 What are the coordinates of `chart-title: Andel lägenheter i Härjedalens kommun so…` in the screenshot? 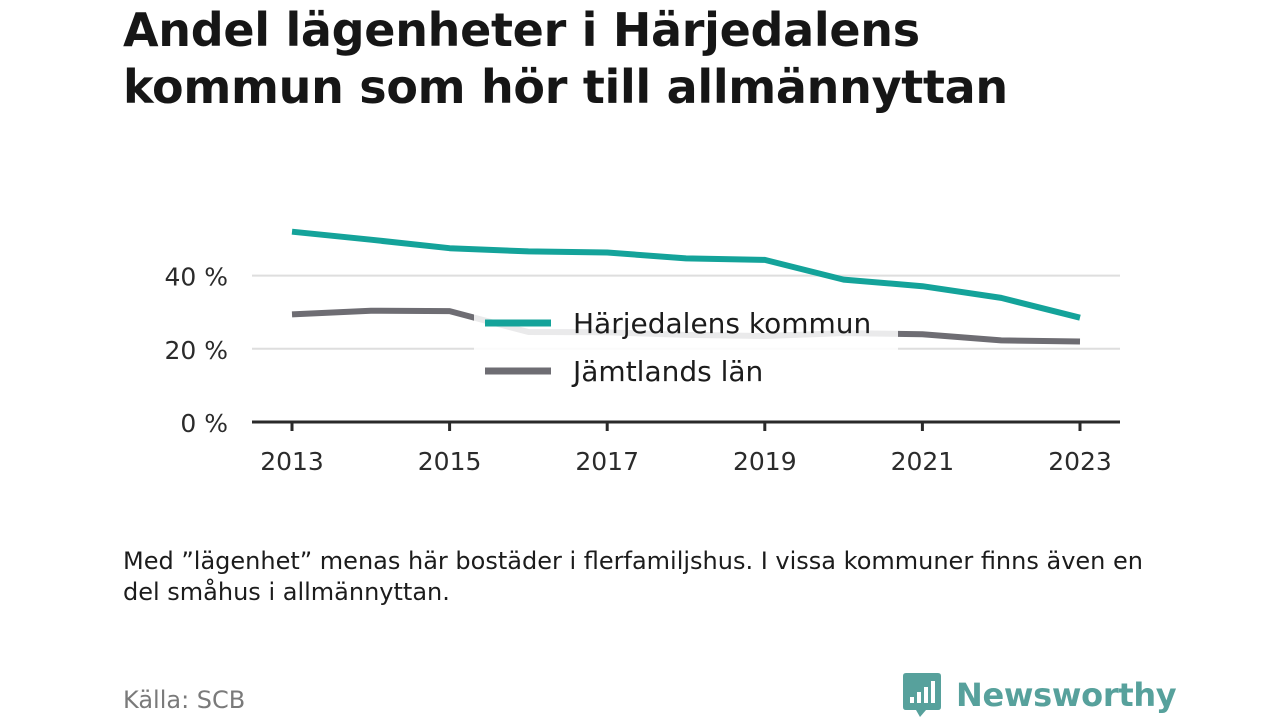 It's located at (653, 59).